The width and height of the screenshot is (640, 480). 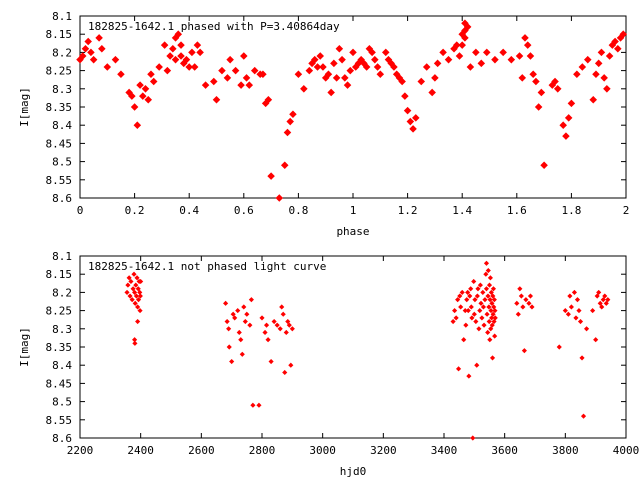 I want to click on unphased-x-tick-label: 3000, so click(x=322, y=450).